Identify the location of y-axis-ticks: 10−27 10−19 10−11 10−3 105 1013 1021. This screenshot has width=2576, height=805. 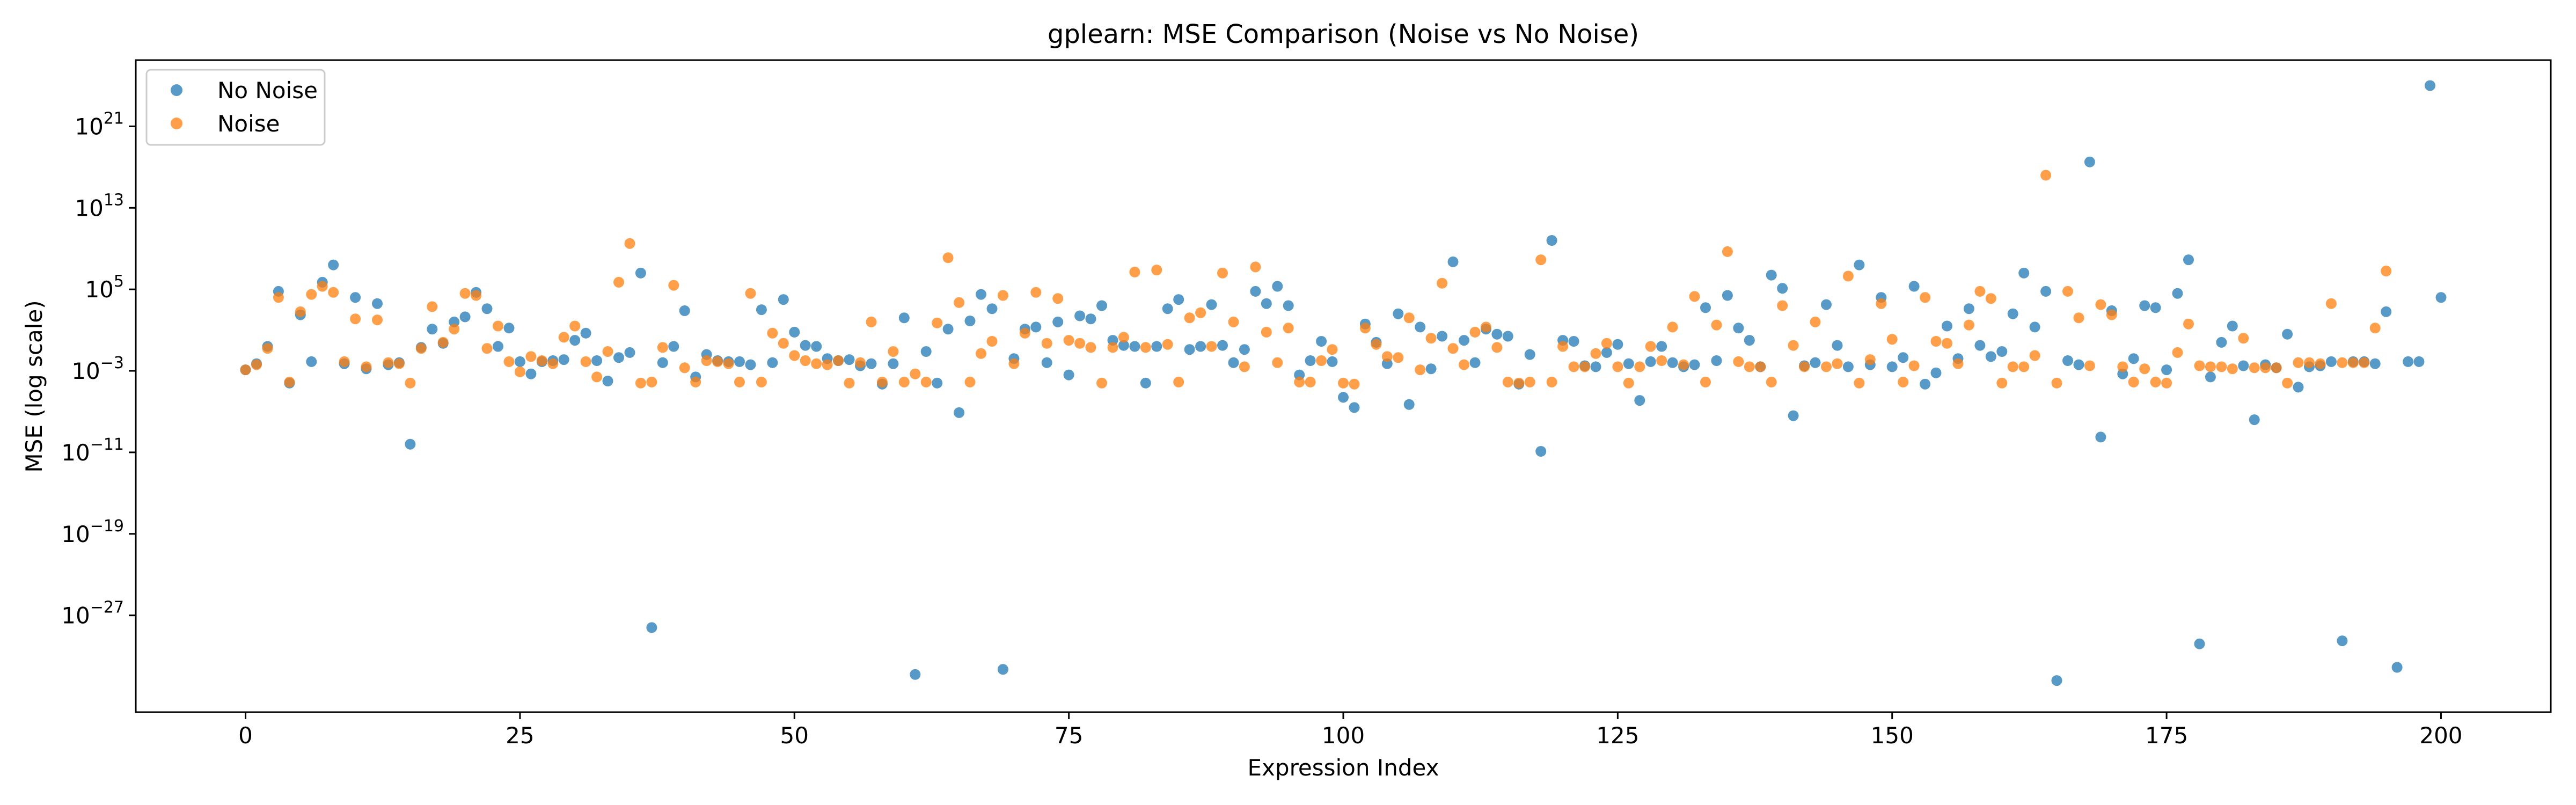
(98, 369).